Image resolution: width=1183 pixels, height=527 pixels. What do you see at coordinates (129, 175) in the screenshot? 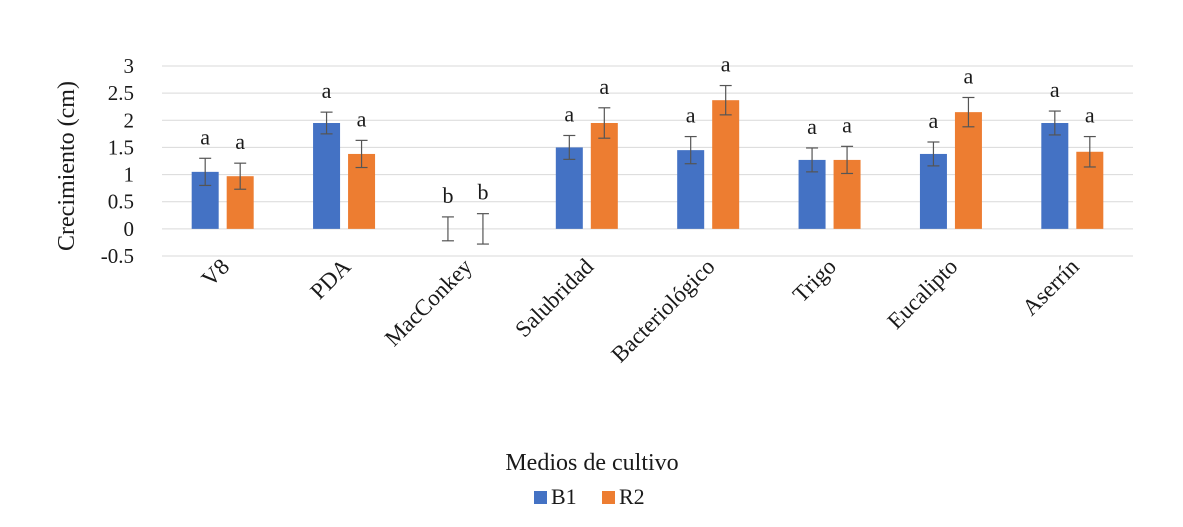
I see `y-tick-label: 1` at bounding box center [129, 175].